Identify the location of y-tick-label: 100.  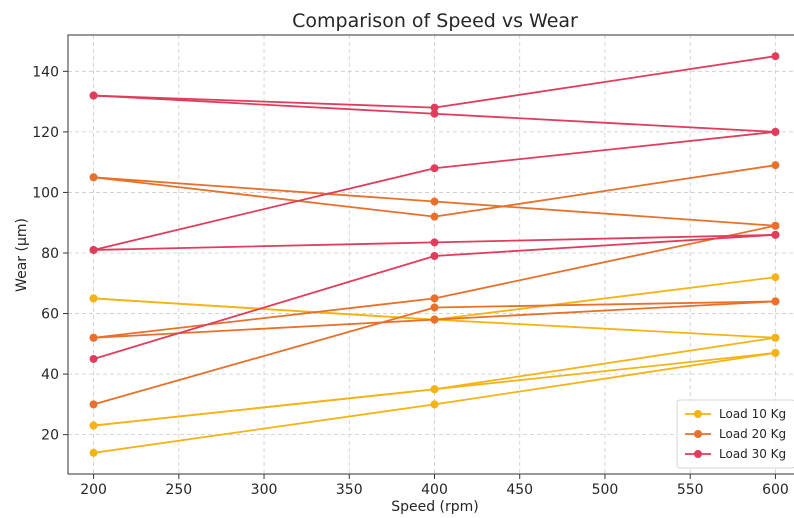
(45, 193).